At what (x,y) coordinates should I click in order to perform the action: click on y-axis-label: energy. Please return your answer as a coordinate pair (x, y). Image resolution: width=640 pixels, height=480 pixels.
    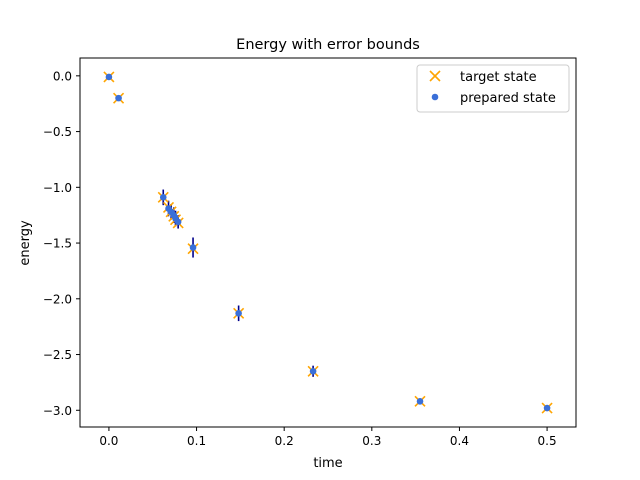
    Looking at the image, I should click on (25, 243).